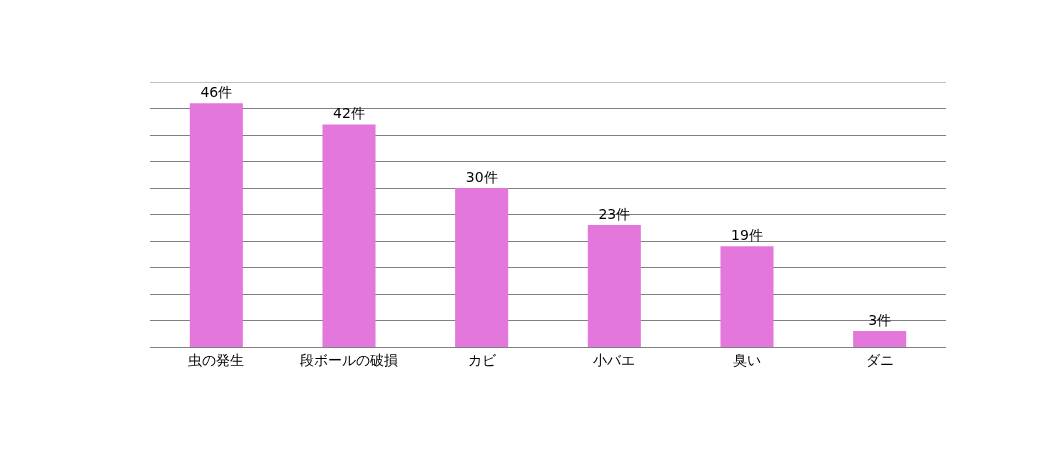 Image resolution: width=1046 pixels, height=453 pixels. What do you see at coordinates (349, 359) in the screenshot?
I see `x-tick-label: 段ボールの破損` at bounding box center [349, 359].